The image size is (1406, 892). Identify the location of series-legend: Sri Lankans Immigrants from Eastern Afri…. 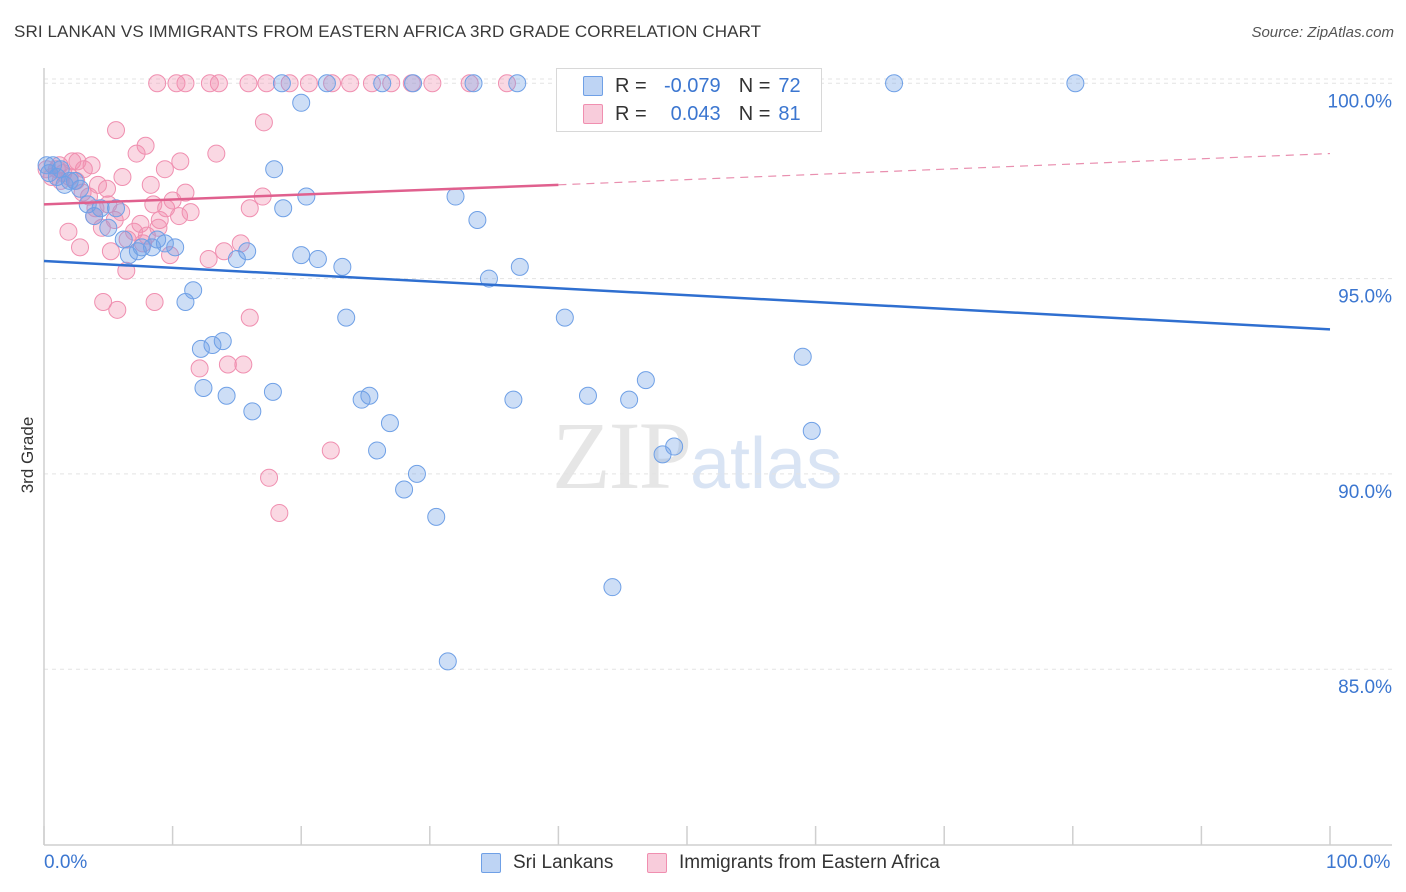
(703, 865).